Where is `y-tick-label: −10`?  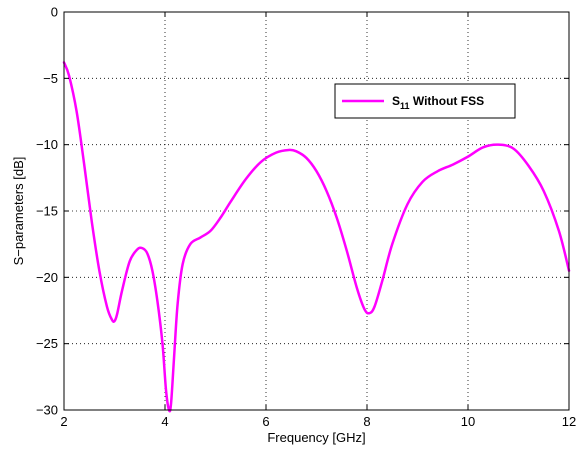 y-tick-label: −10 is located at coordinates (47, 144).